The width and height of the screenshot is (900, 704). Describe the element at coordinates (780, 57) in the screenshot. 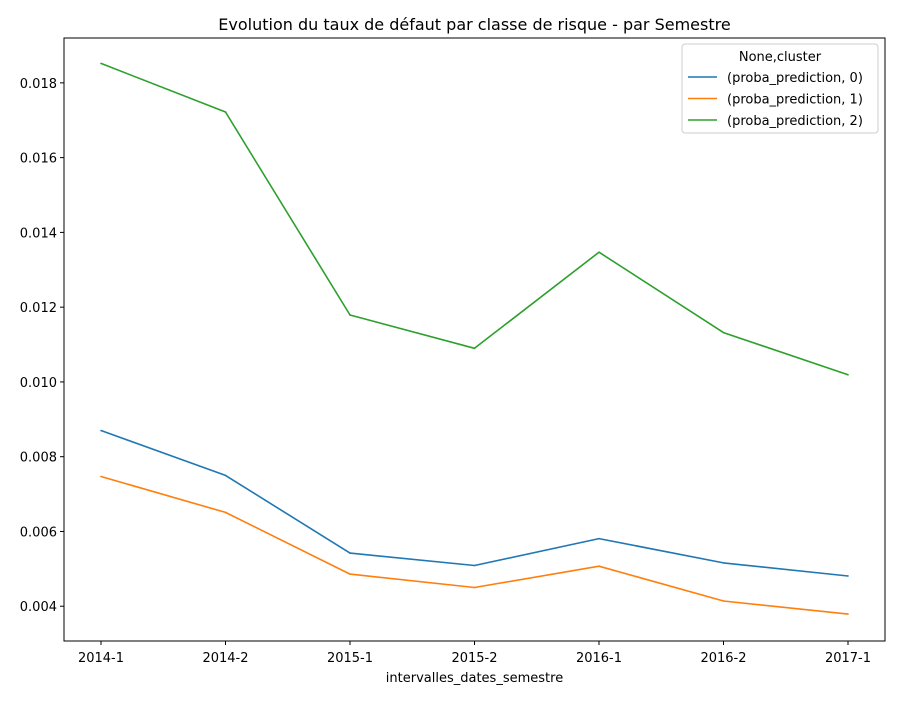

I see `legend-title: None,cluster` at that location.